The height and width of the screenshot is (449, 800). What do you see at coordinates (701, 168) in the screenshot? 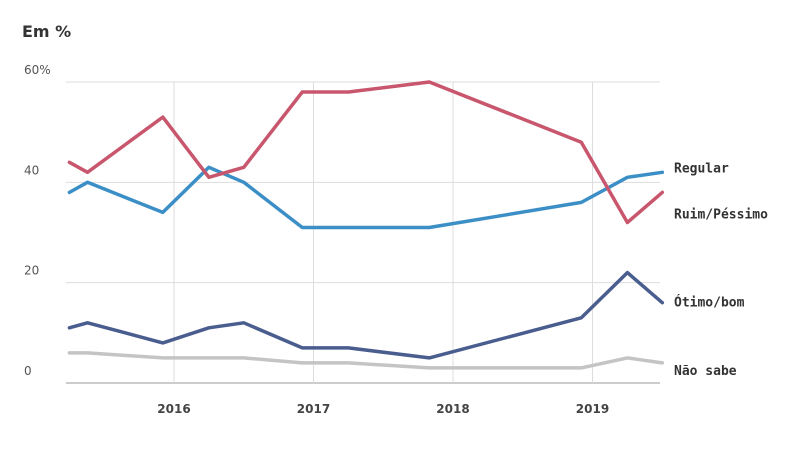
I see `series-label-regular: Regular` at bounding box center [701, 168].